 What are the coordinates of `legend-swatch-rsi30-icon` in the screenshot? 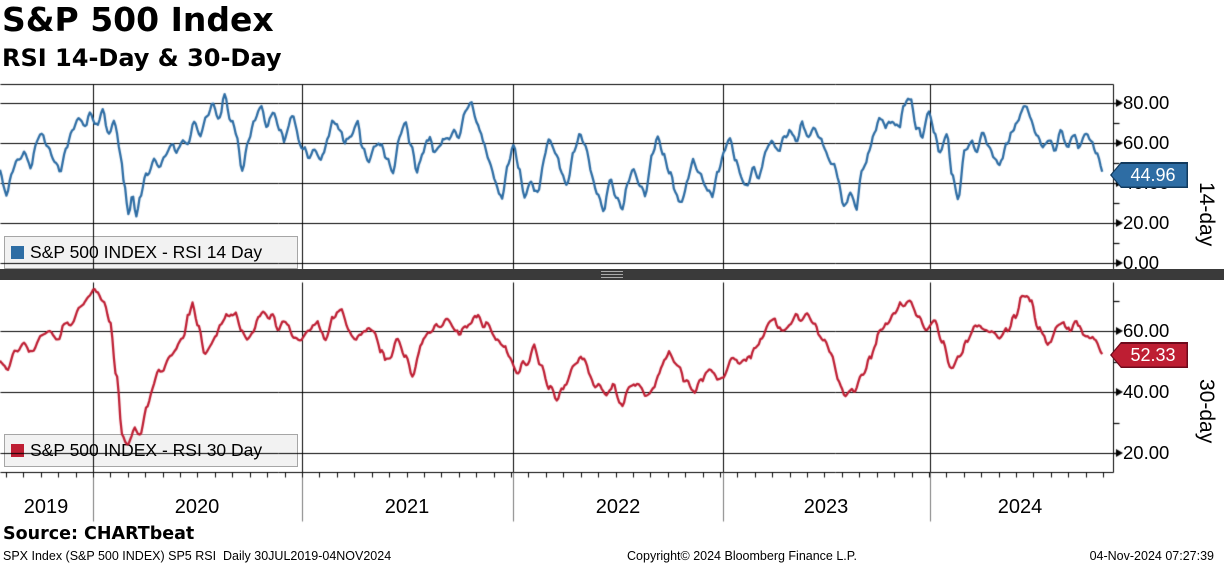 It's located at (17, 450).